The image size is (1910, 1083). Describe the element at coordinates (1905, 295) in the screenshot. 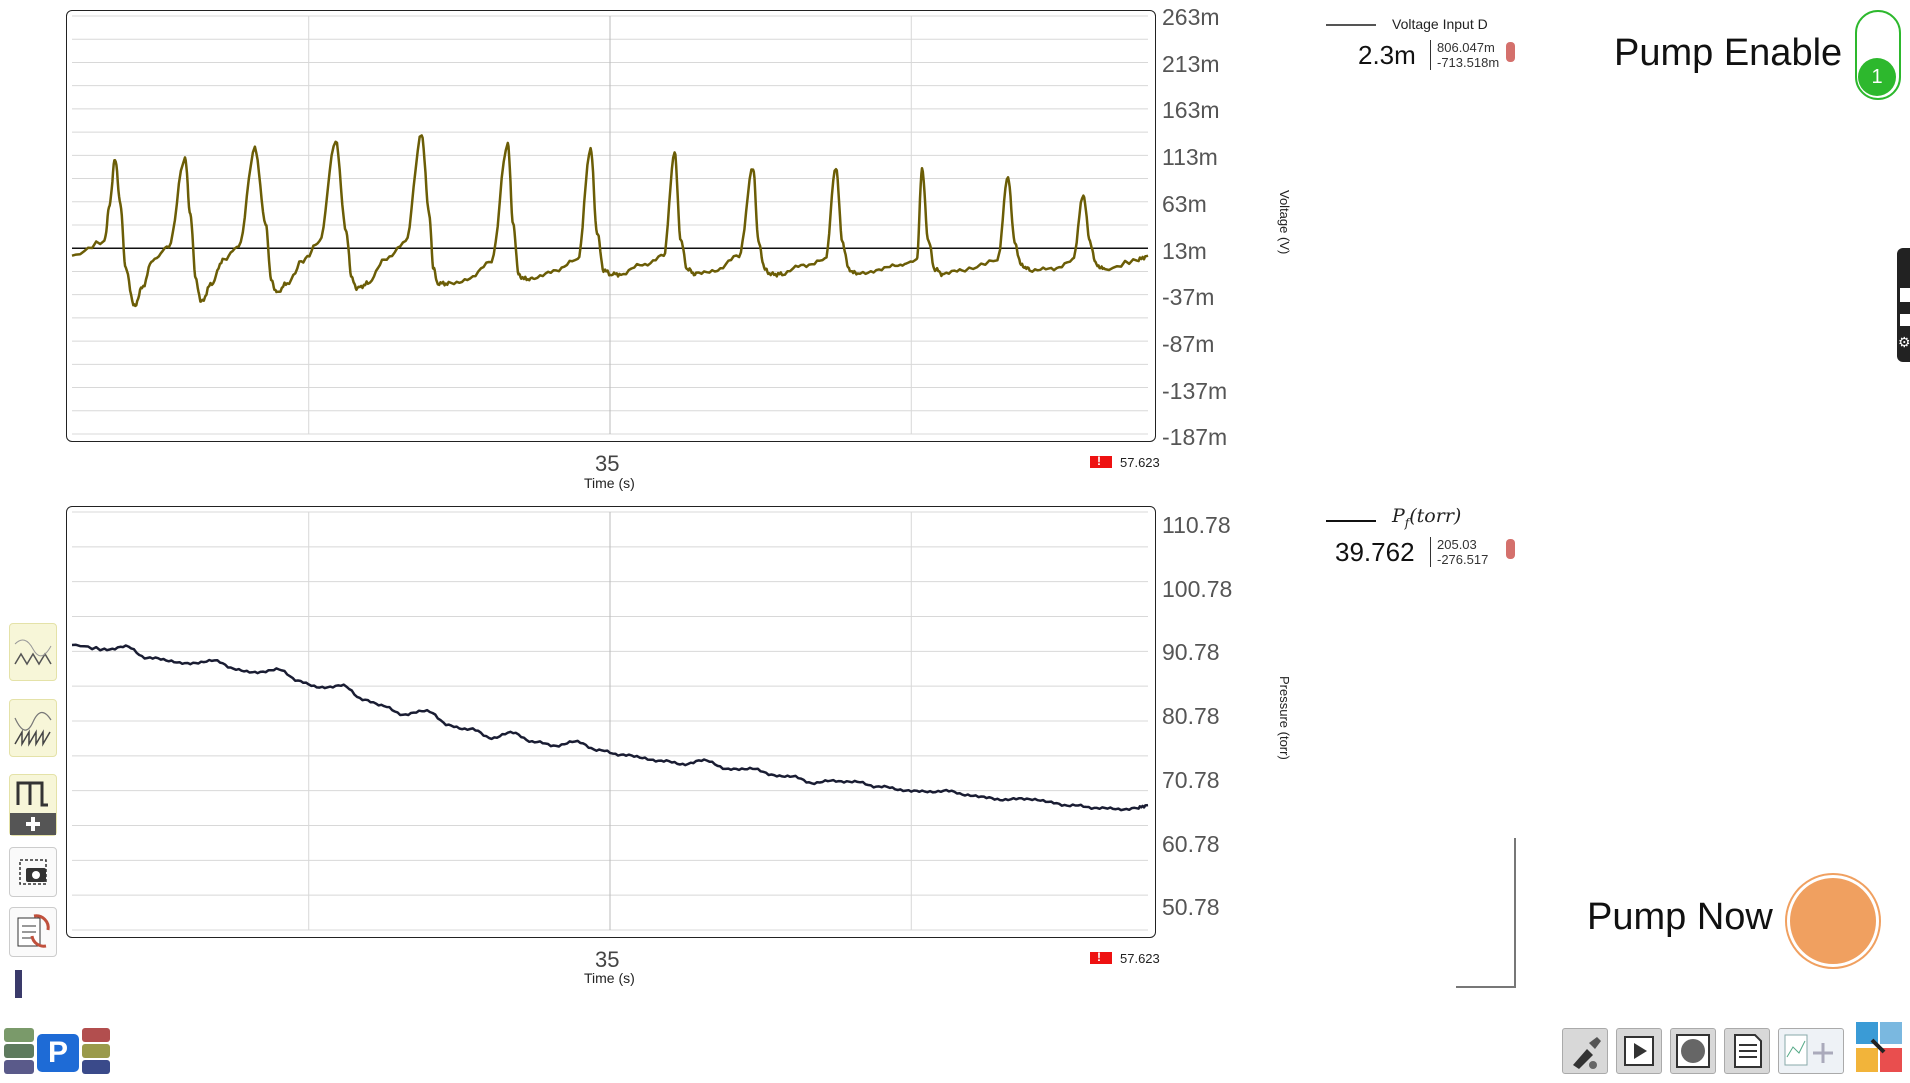

I see `side-tab-white-bar` at that location.